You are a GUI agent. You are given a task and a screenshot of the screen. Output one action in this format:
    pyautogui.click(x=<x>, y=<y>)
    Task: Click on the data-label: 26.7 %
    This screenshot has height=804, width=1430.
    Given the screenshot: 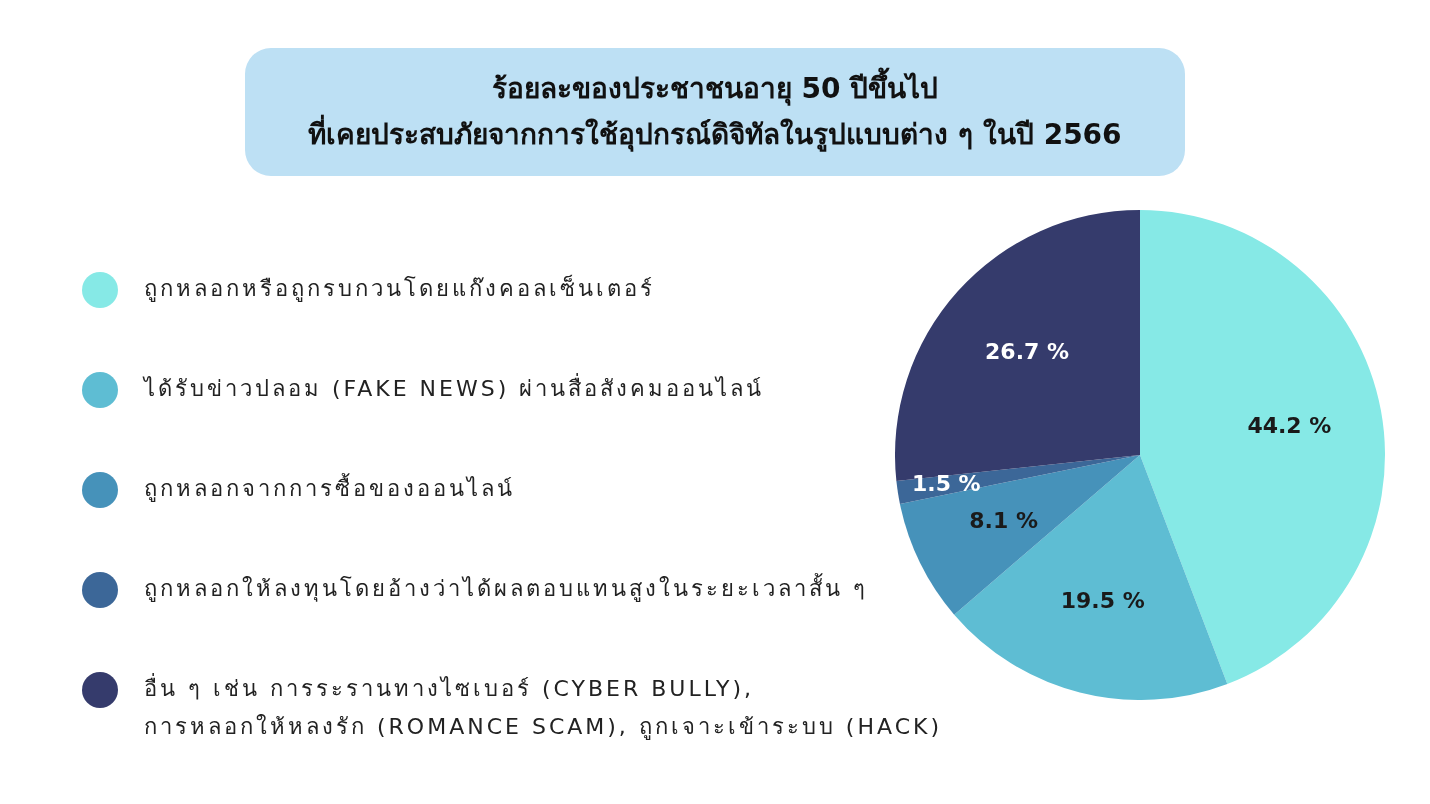 What is the action you would take?
    pyautogui.click(x=1027, y=352)
    